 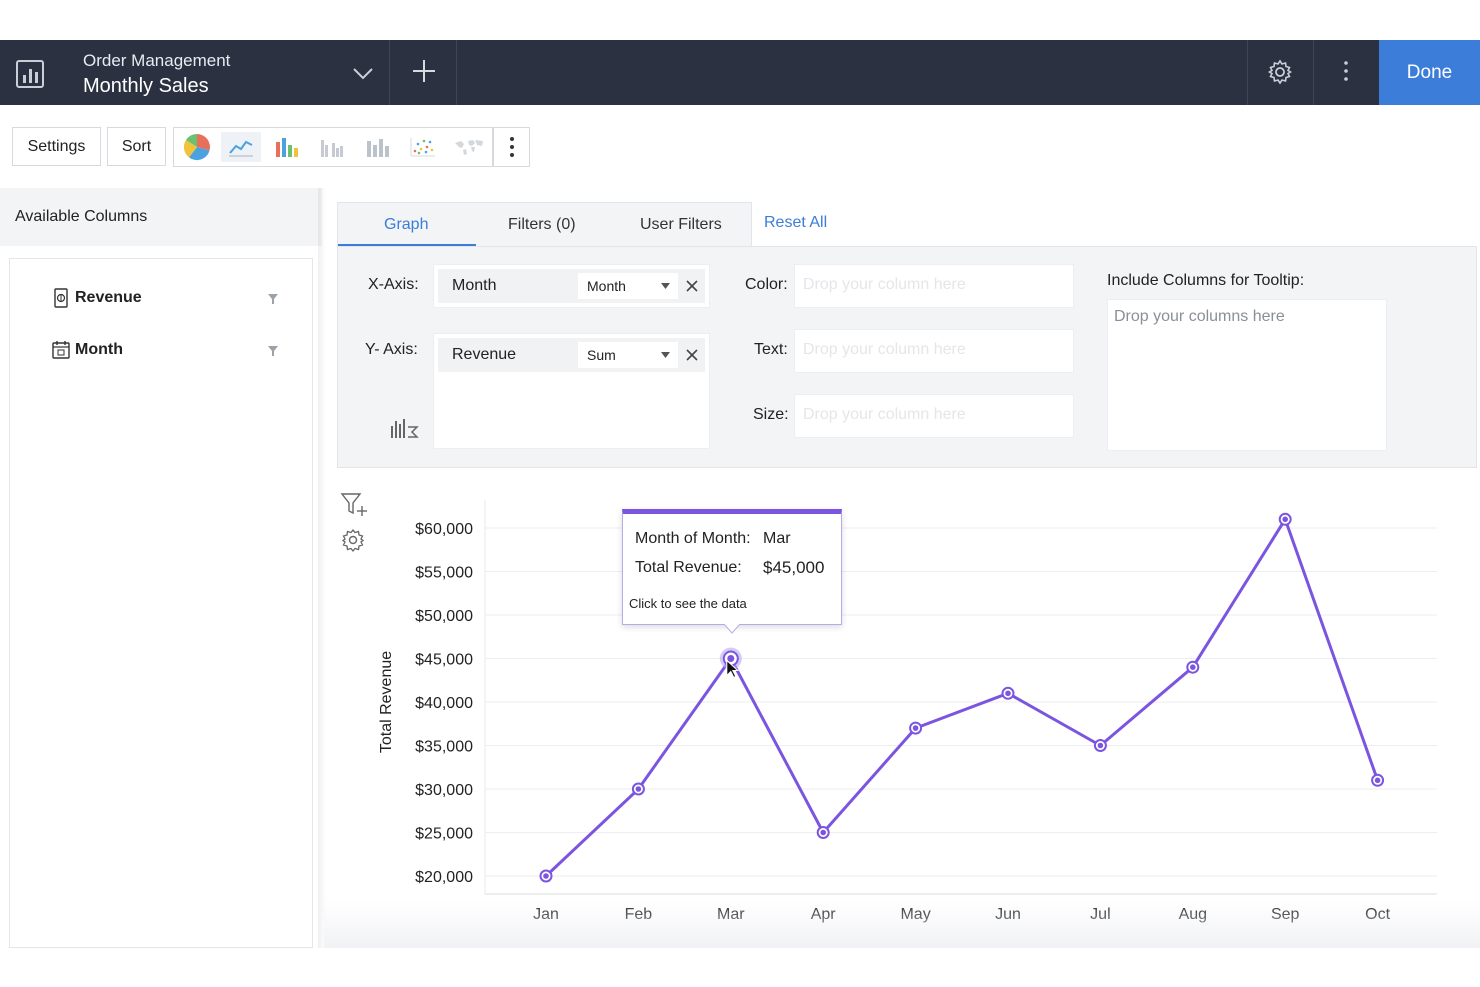 What do you see at coordinates (332, 147) in the screenshot?
I see `grouped-bar-chart-icon` at bounding box center [332, 147].